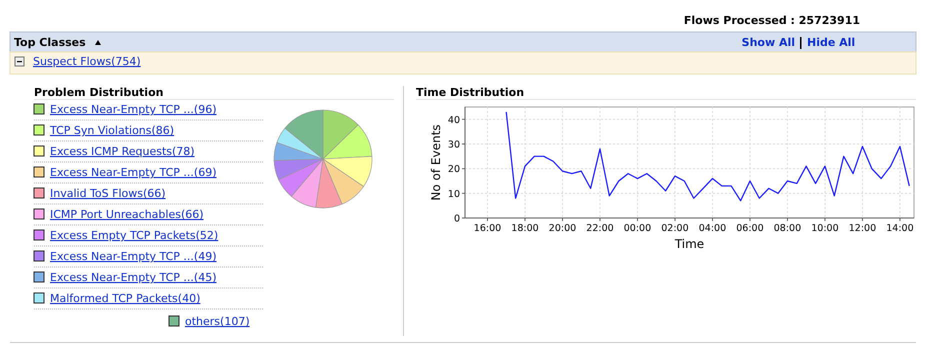 The width and height of the screenshot is (925, 348). What do you see at coordinates (99, 92) in the screenshot?
I see `chart-title: Problem Distribution` at bounding box center [99, 92].